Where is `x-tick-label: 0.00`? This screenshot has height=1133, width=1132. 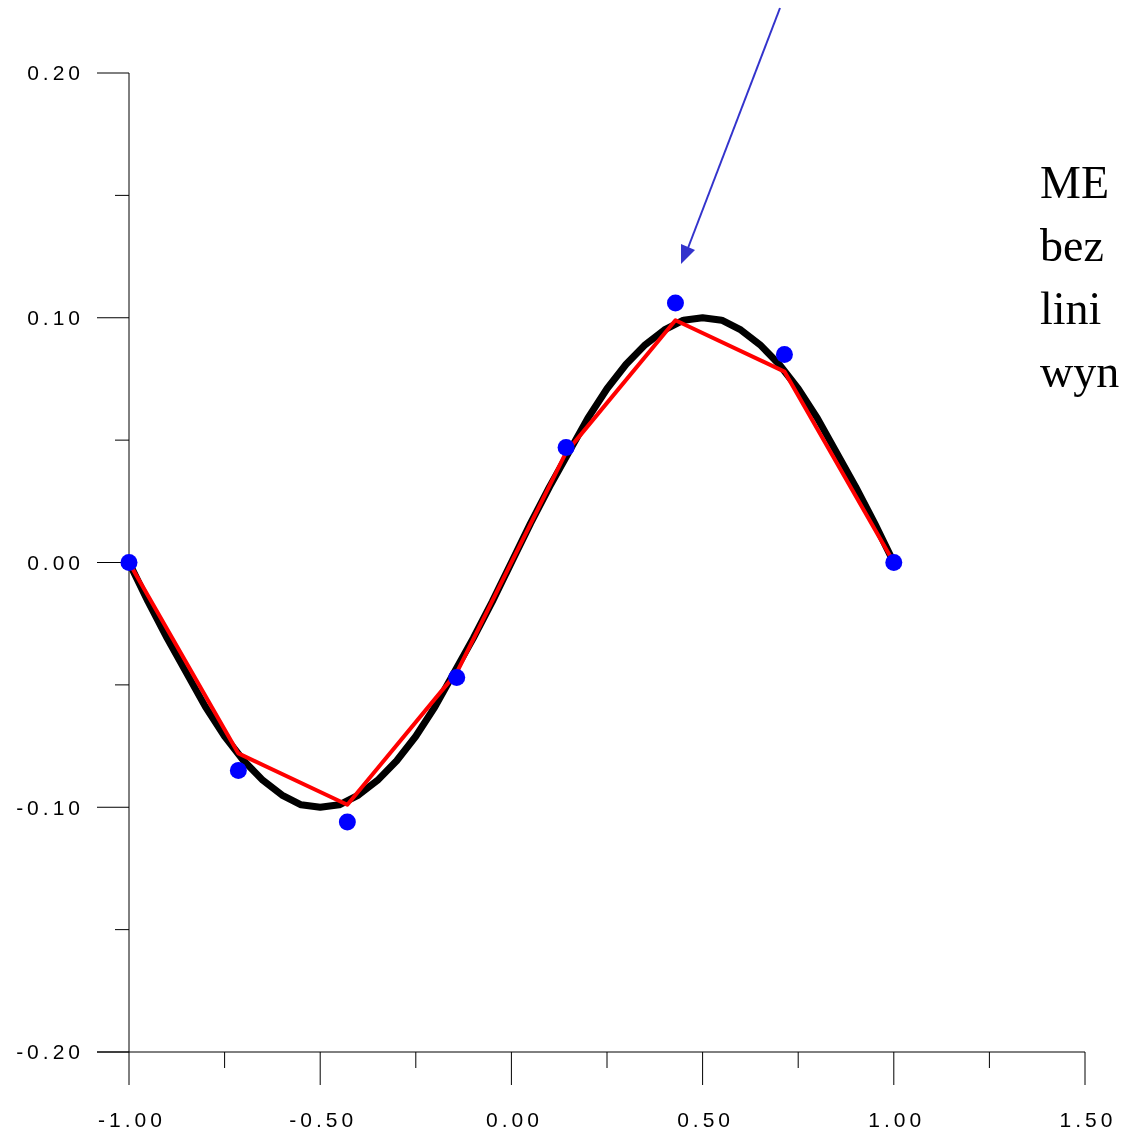
x-tick-label: 0.00 is located at coordinates (514, 1119).